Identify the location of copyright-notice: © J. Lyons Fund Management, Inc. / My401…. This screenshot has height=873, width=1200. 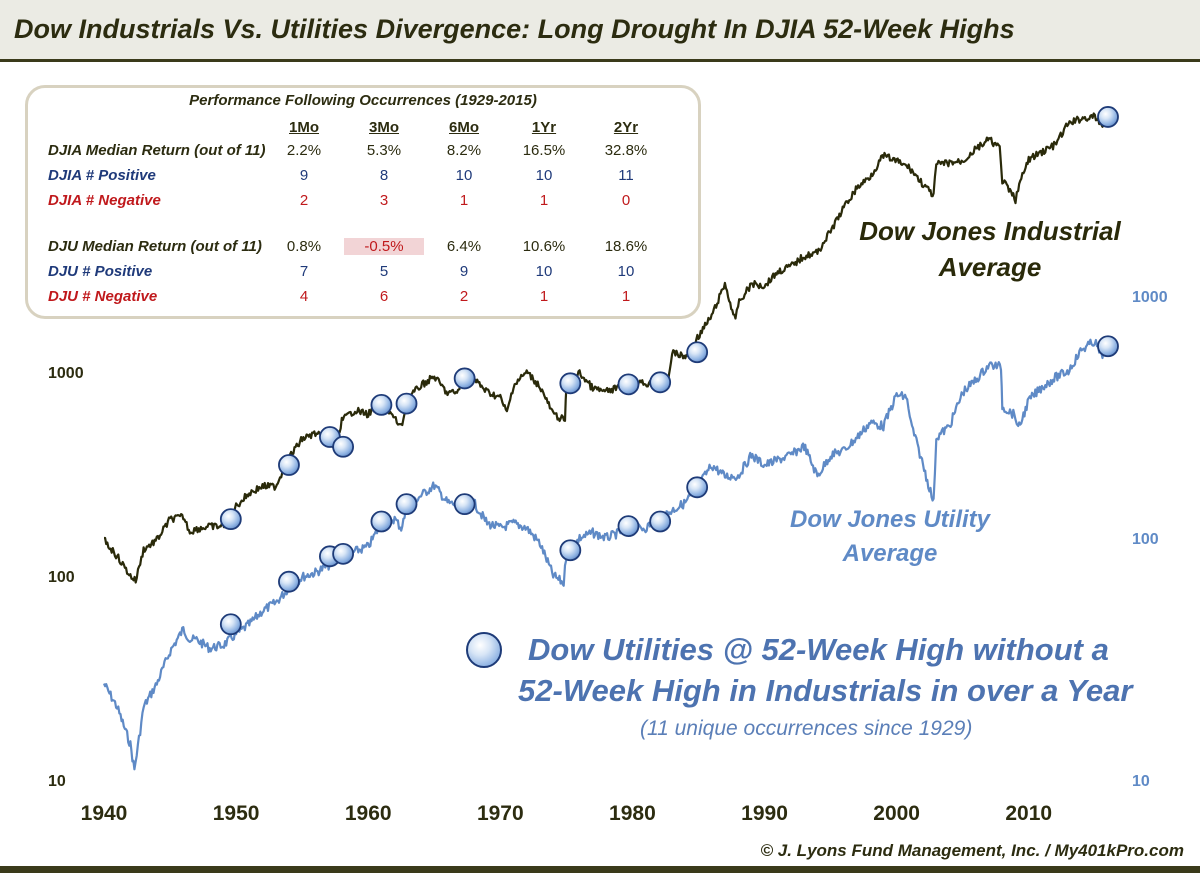
(972, 850).